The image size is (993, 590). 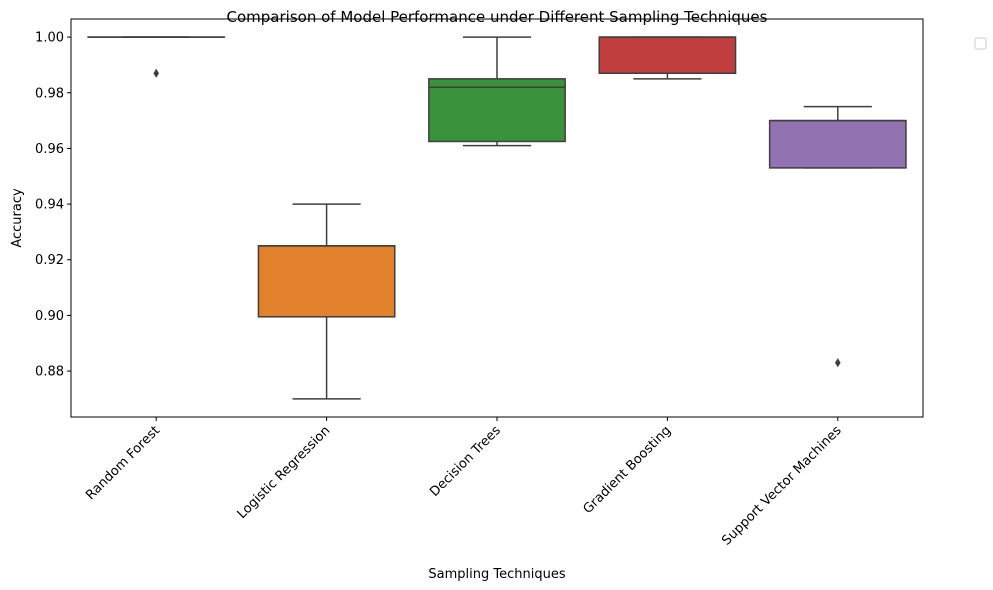 What do you see at coordinates (628, 470) in the screenshot?
I see `x-tick-label: Gradient Boosting` at bounding box center [628, 470].